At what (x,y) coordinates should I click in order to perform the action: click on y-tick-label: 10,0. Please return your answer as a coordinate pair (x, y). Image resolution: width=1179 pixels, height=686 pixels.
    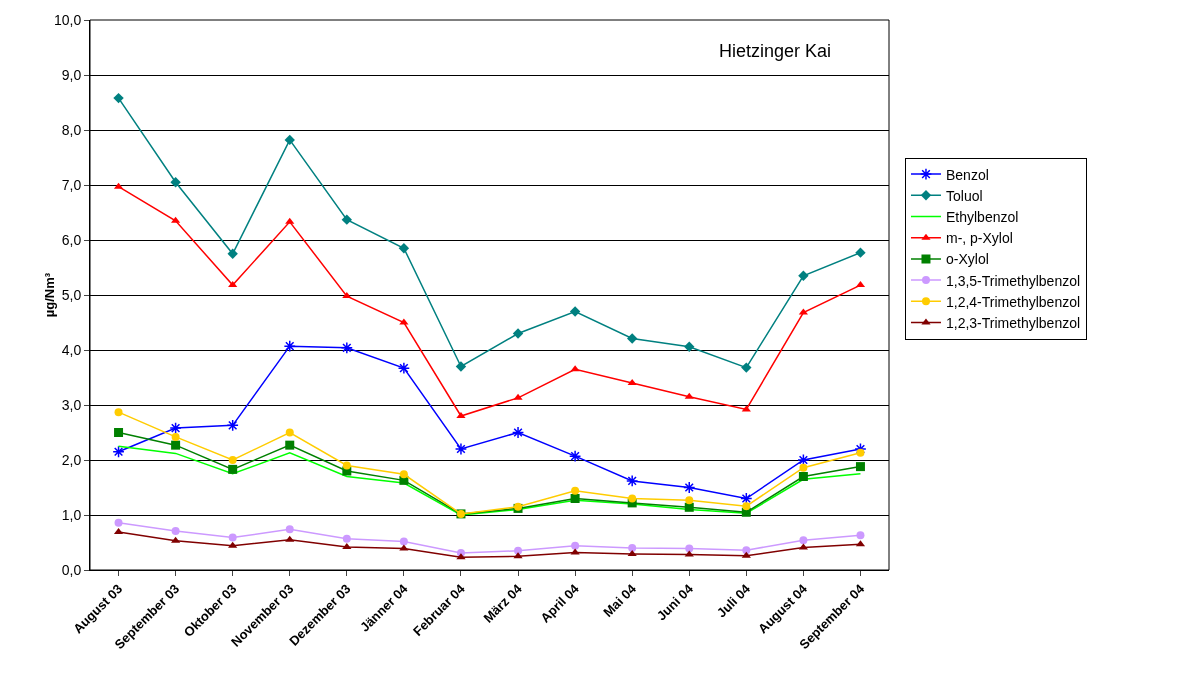
    Looking at the image, I should click on (67, 19).